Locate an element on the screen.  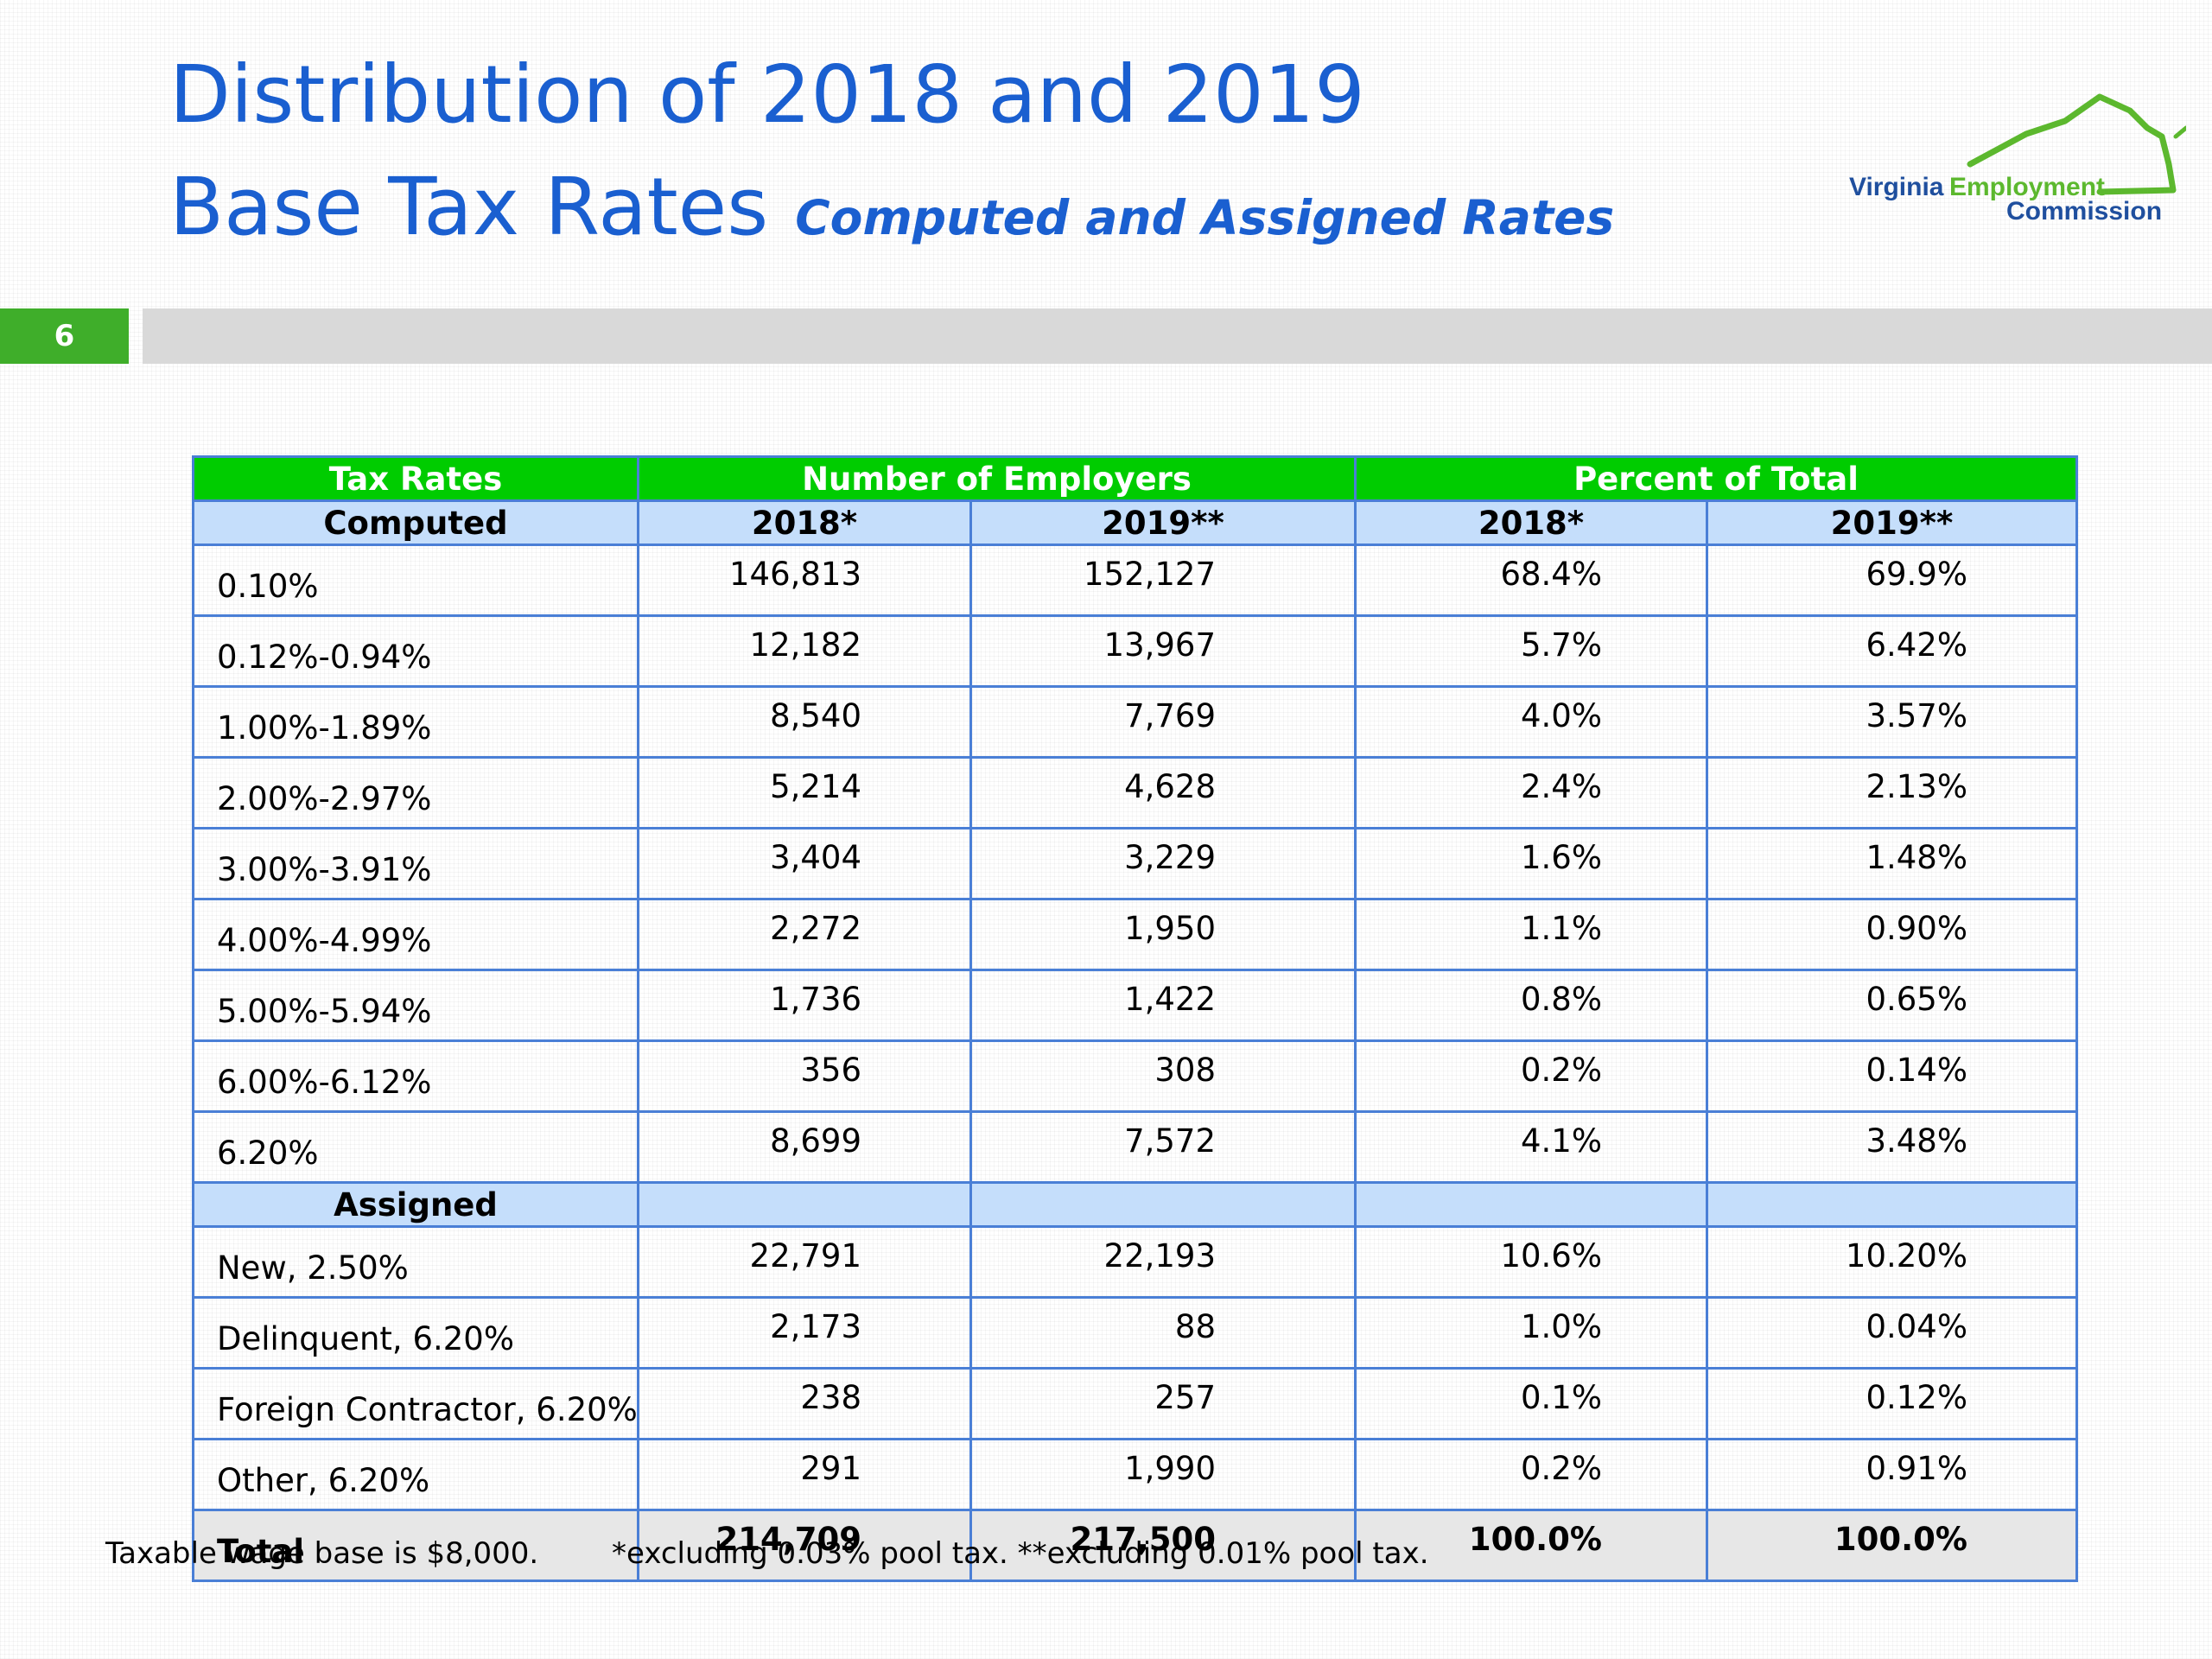
value-cell: 356 is located at coordinates (804, 1076).